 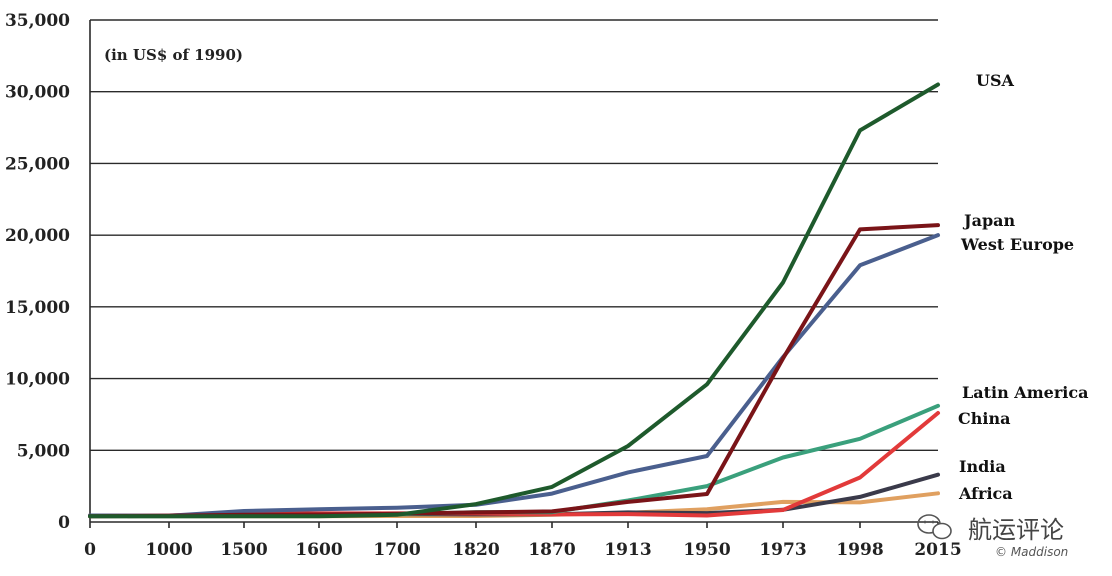 What do you see at coordinates (37, 380) in the screenshot?
I see `y-tick-label: 10,000` at bounding box center [37, 380].